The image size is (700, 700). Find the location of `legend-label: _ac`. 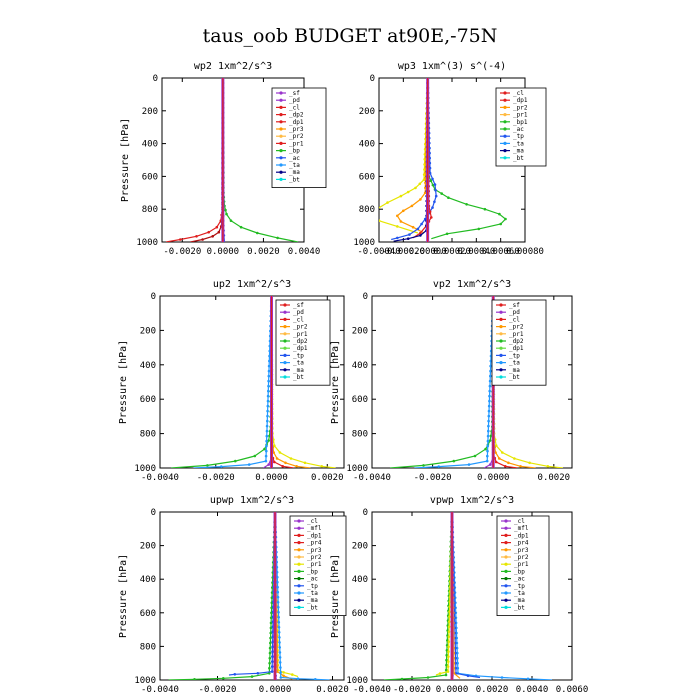

legend-label: _ac is located at coordinates (294, 158).